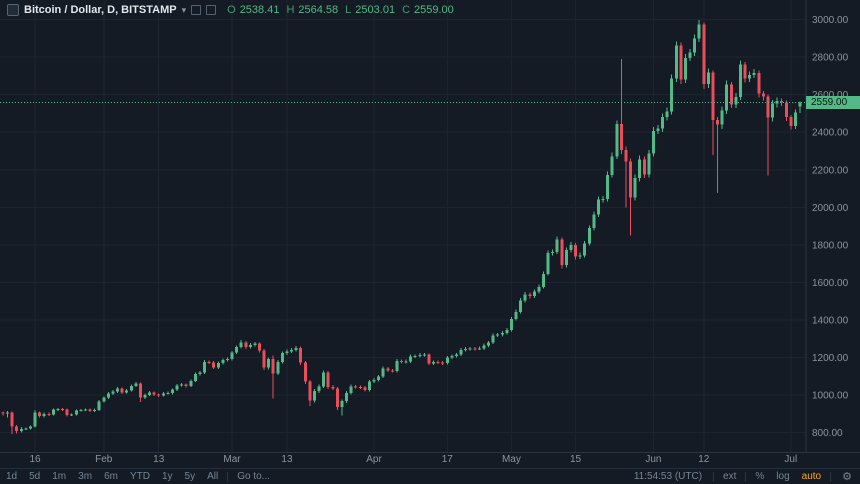 This screenshot has width=860, height=484. What do you see at coordinates (231, 10) in the screenshot?
I see `open-label: O` at bounding box center [231, 10].